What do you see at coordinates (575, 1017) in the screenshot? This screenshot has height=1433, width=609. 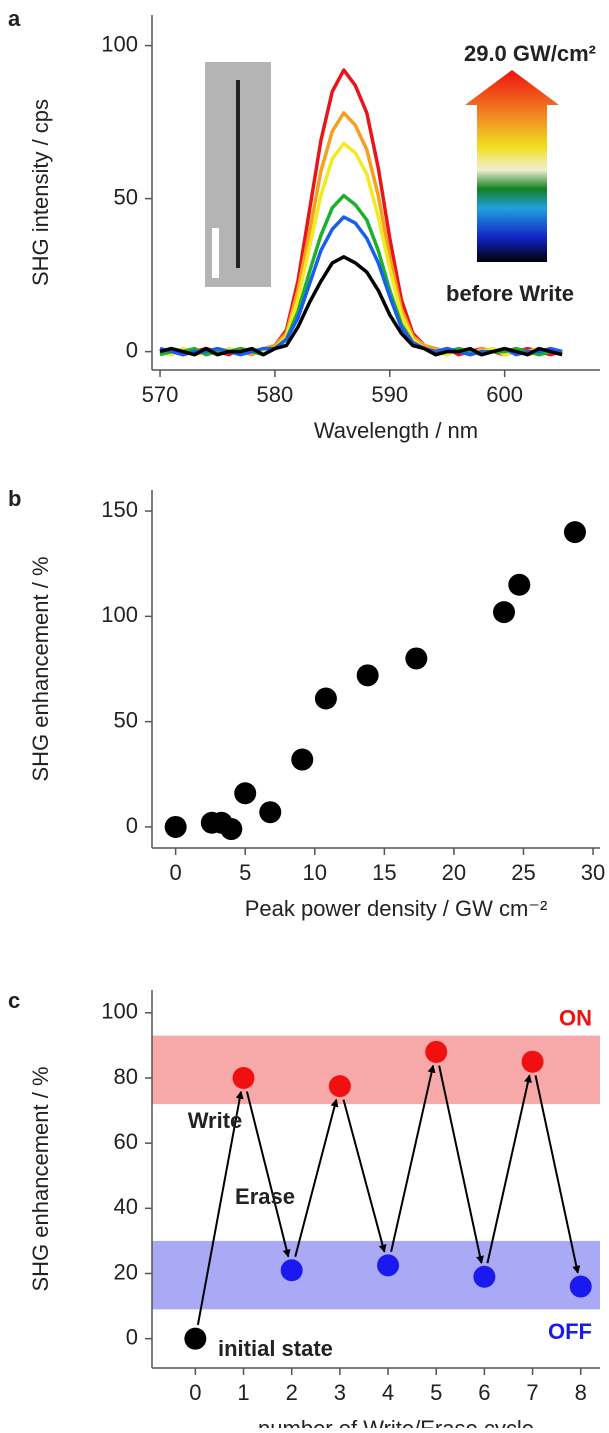 I see `band-label: ON` at bounding box center [575, 1017].